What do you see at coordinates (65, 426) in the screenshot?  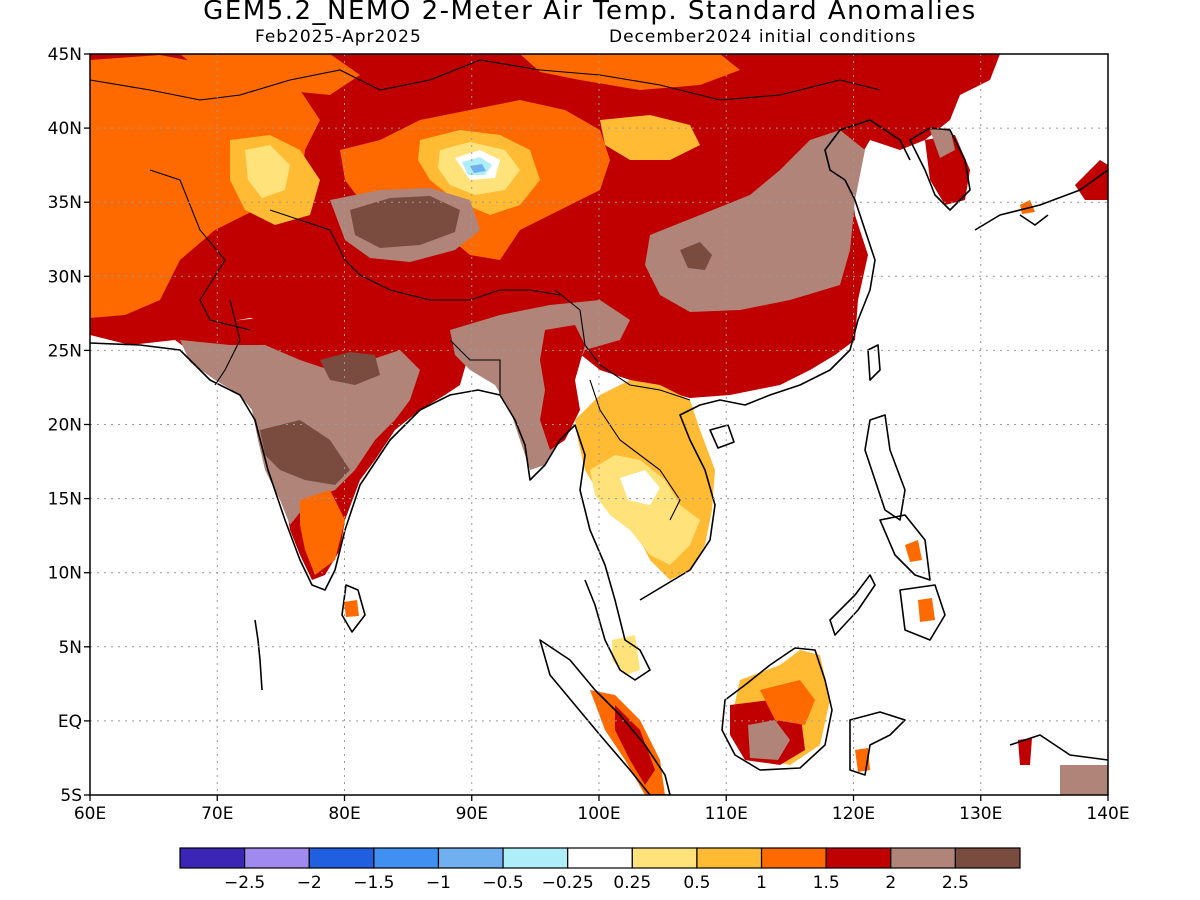 I see `lat-label: 20N` at bounding box center [65, 426].